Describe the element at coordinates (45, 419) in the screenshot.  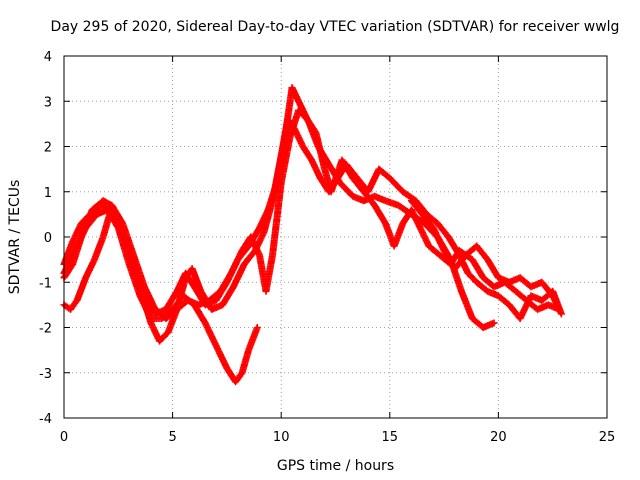
I see `y-tick-label: -4` at that location.